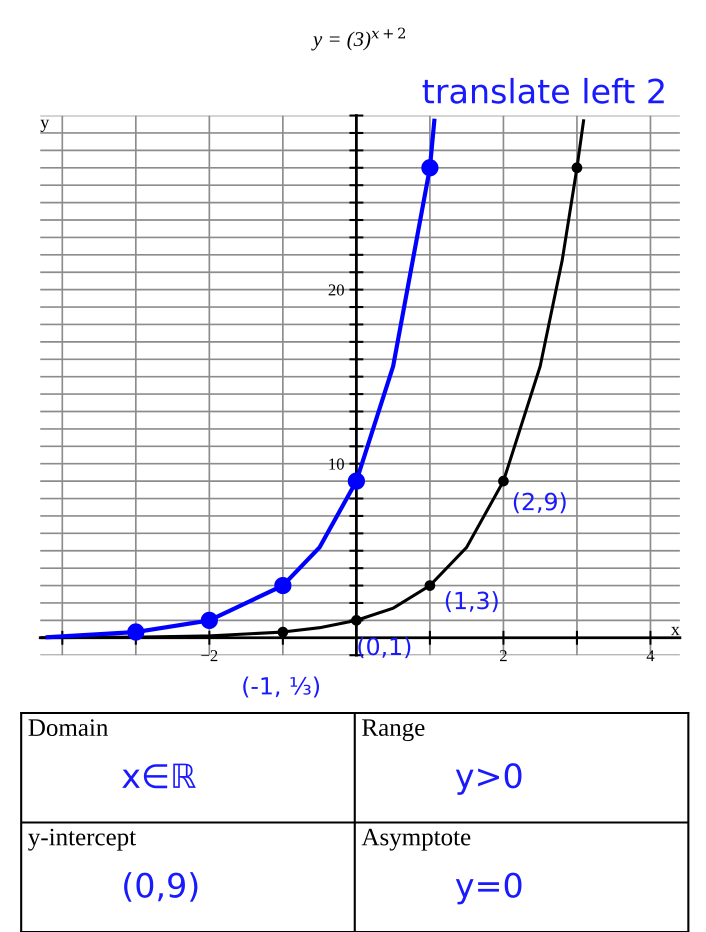 Image resolution: width=706 pixels, height=932 pixels. Describe the element at coordinates (161, 887) in the screenshot. I see `text: (0,9)` at that location.